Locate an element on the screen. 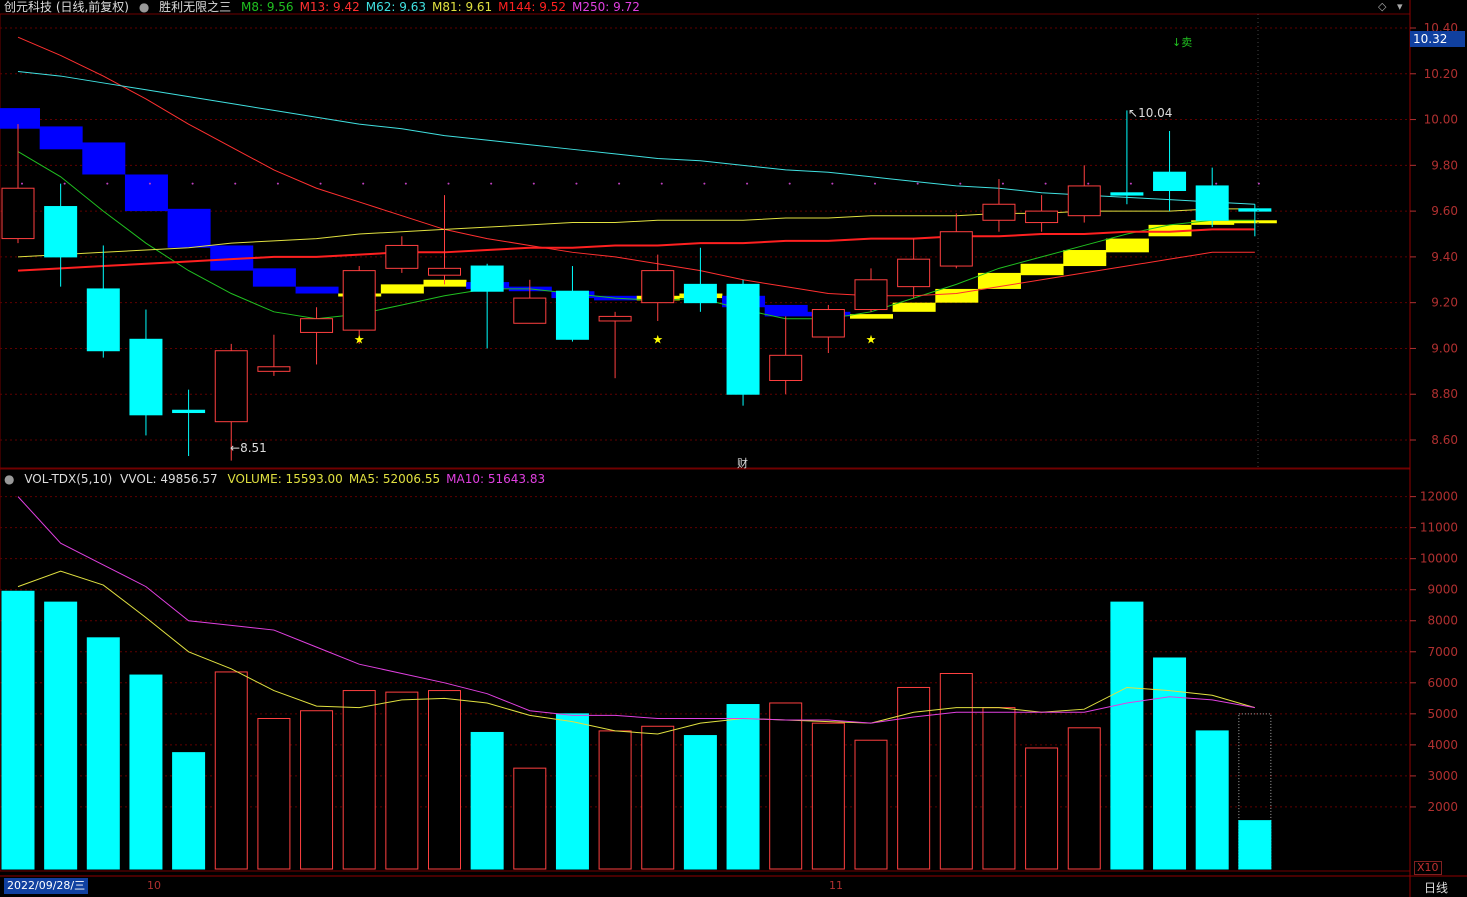  buy-star-icon: ★ is located at coordinates (871, 339).